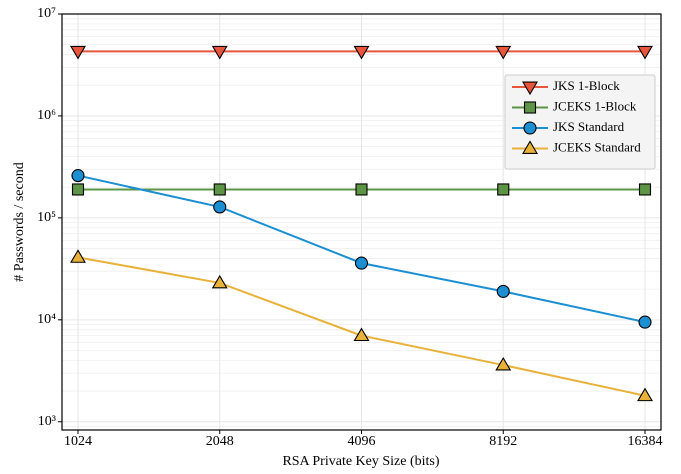 Image resolution: width=681 pixels, height=474 pixels. Describe the element at coordinates (362, 441) in the screenshot. I see `x-tick-label: 4096` at that location.